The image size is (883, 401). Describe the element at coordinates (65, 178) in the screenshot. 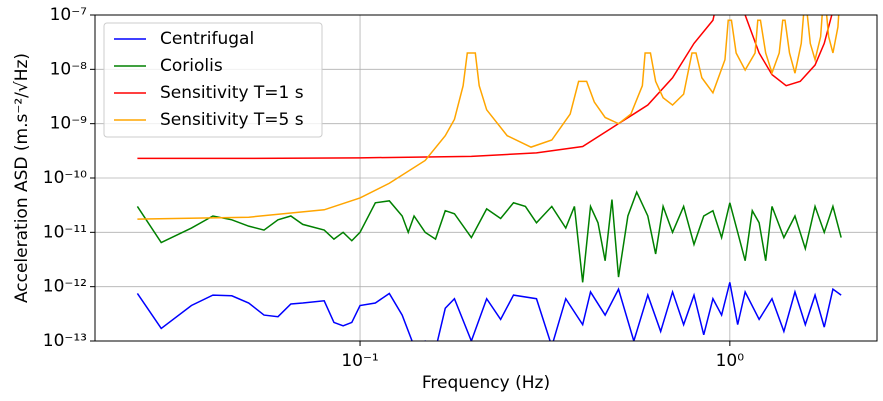

I see `y-tick-label: 10⁻¹⁰` at that location.